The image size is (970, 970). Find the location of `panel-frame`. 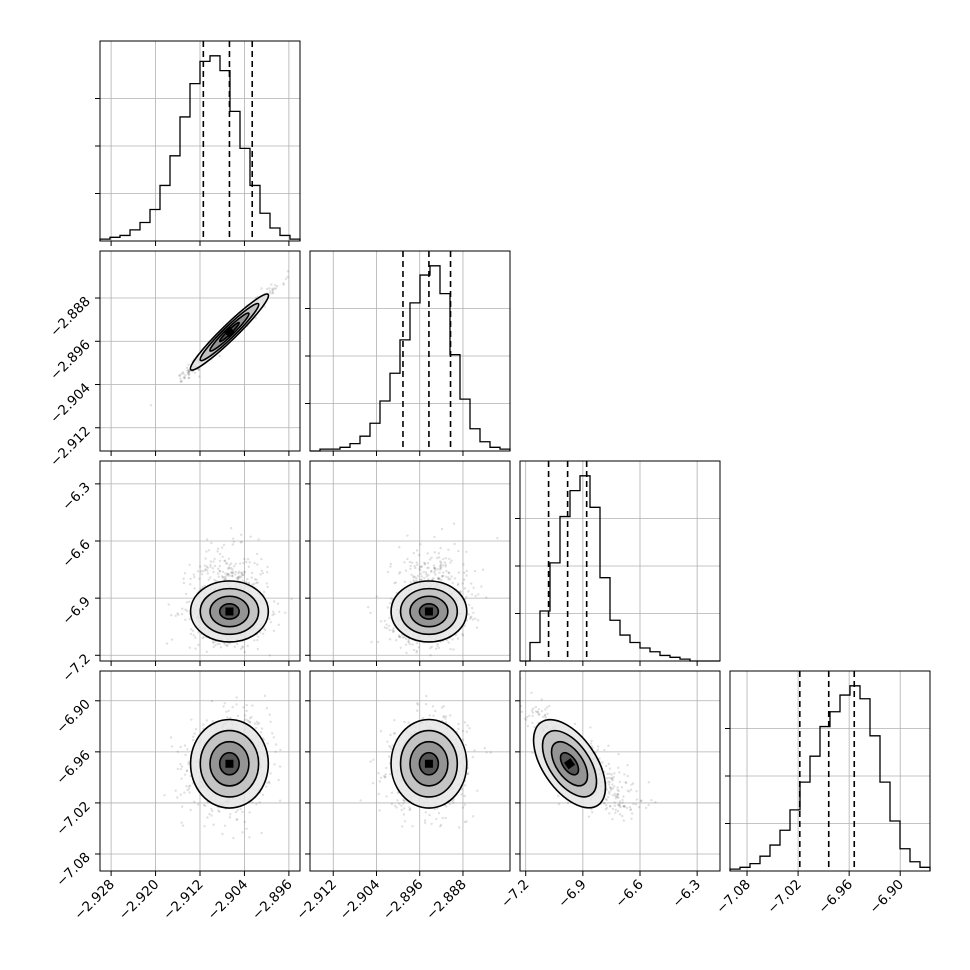

panel-frame is located at coordinates (620, 561).